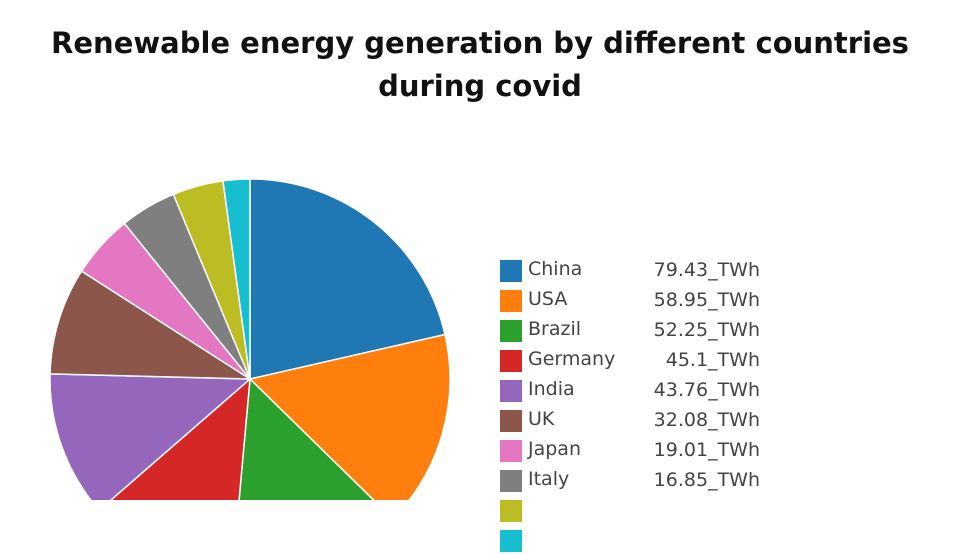 This screenshot has width=960, height=554. Describe the element at coordinates (706, 270) in the screenshot. I see `legend-value: 79.43_TWh` at that location.